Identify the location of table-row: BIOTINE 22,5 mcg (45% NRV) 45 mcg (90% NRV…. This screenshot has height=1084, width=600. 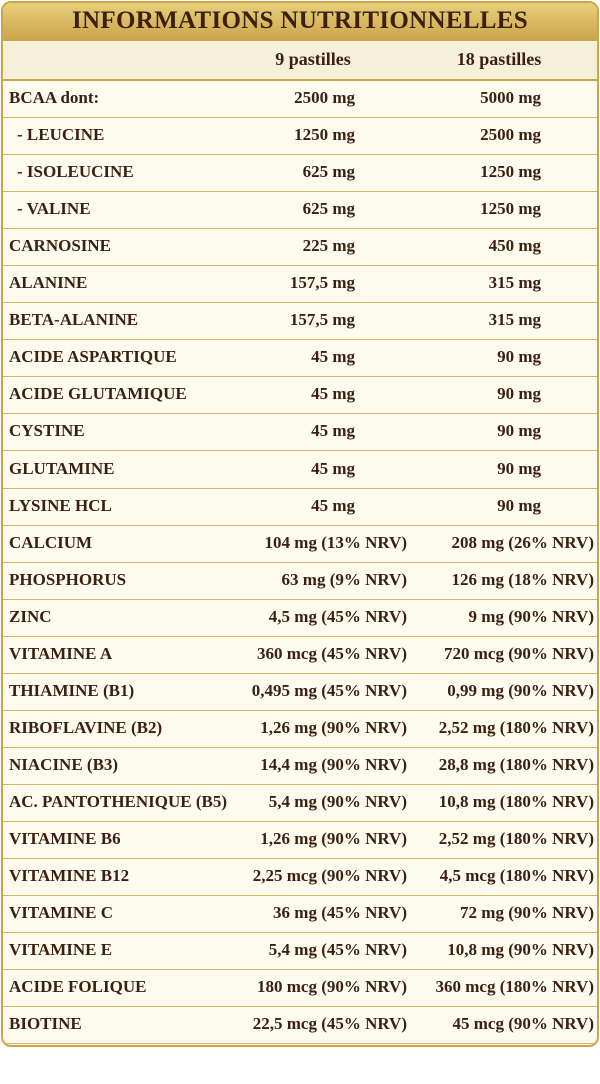
(300, 1025).